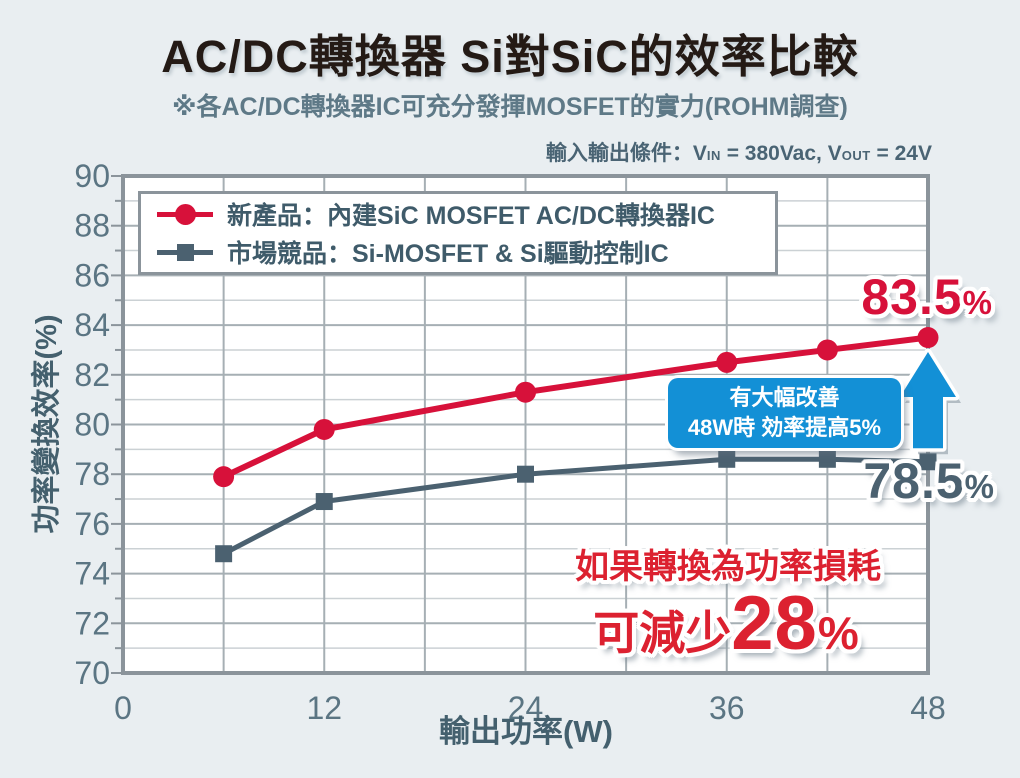 The image size is (1020, 778). I want to click on peak-value-new: 83.5%, so click(926, 297).